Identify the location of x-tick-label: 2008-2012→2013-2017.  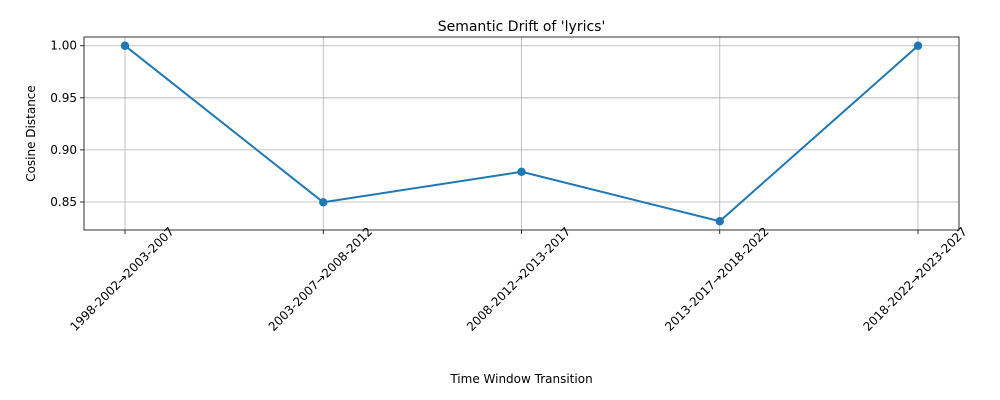
(519, 279).